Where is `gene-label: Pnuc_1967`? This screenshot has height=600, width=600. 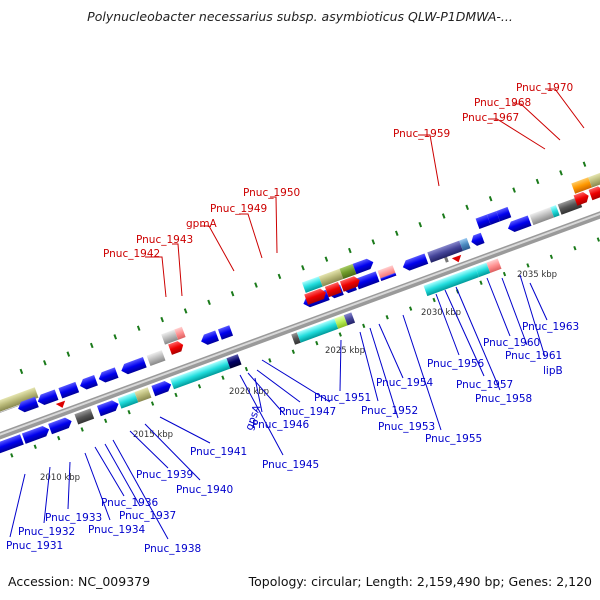
gene-label: Pnuc_1967 is located at coordinates (490, 118).